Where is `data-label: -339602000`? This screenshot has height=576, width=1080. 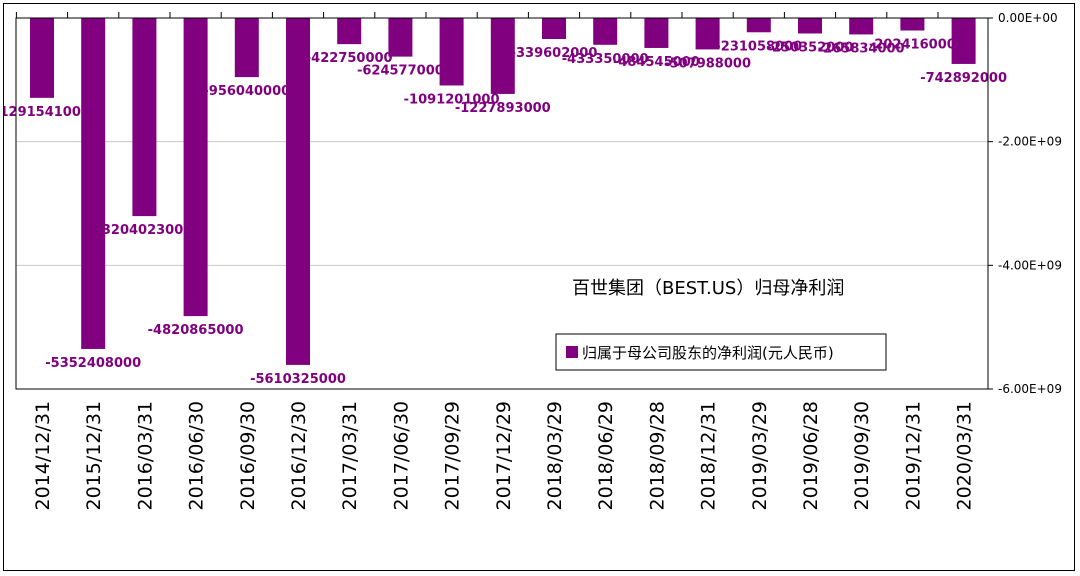
data-label: -339602000 is located at coordinates (554, 53).